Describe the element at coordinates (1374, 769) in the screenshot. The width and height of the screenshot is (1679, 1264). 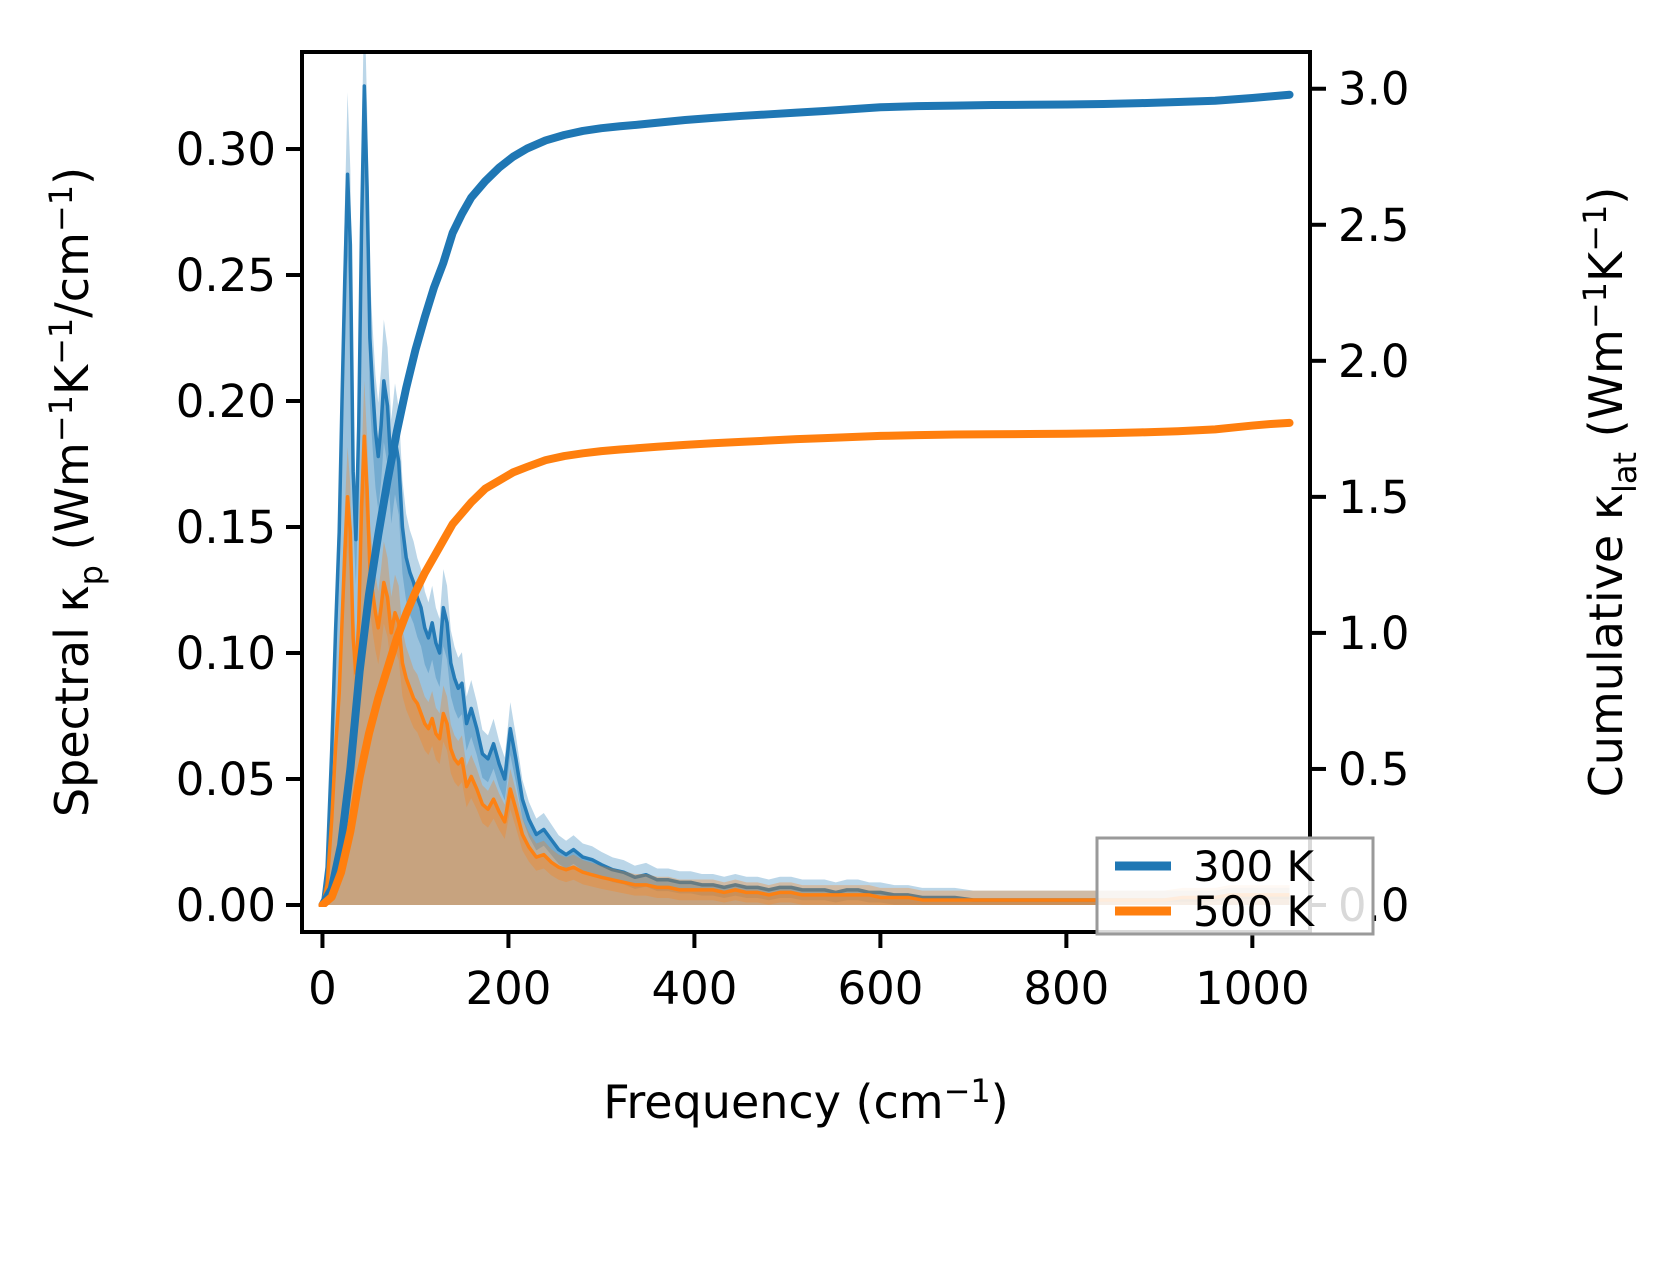
I see `y2-tick-label: 0.5` at that location.